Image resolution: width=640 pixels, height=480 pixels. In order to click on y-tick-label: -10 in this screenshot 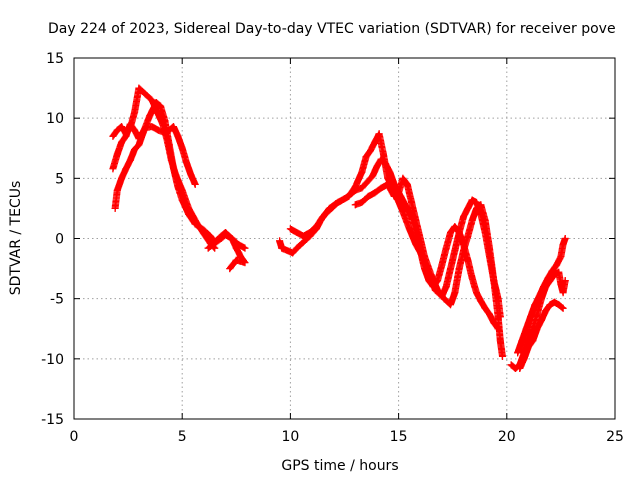, I will do `click(52, 360)`.